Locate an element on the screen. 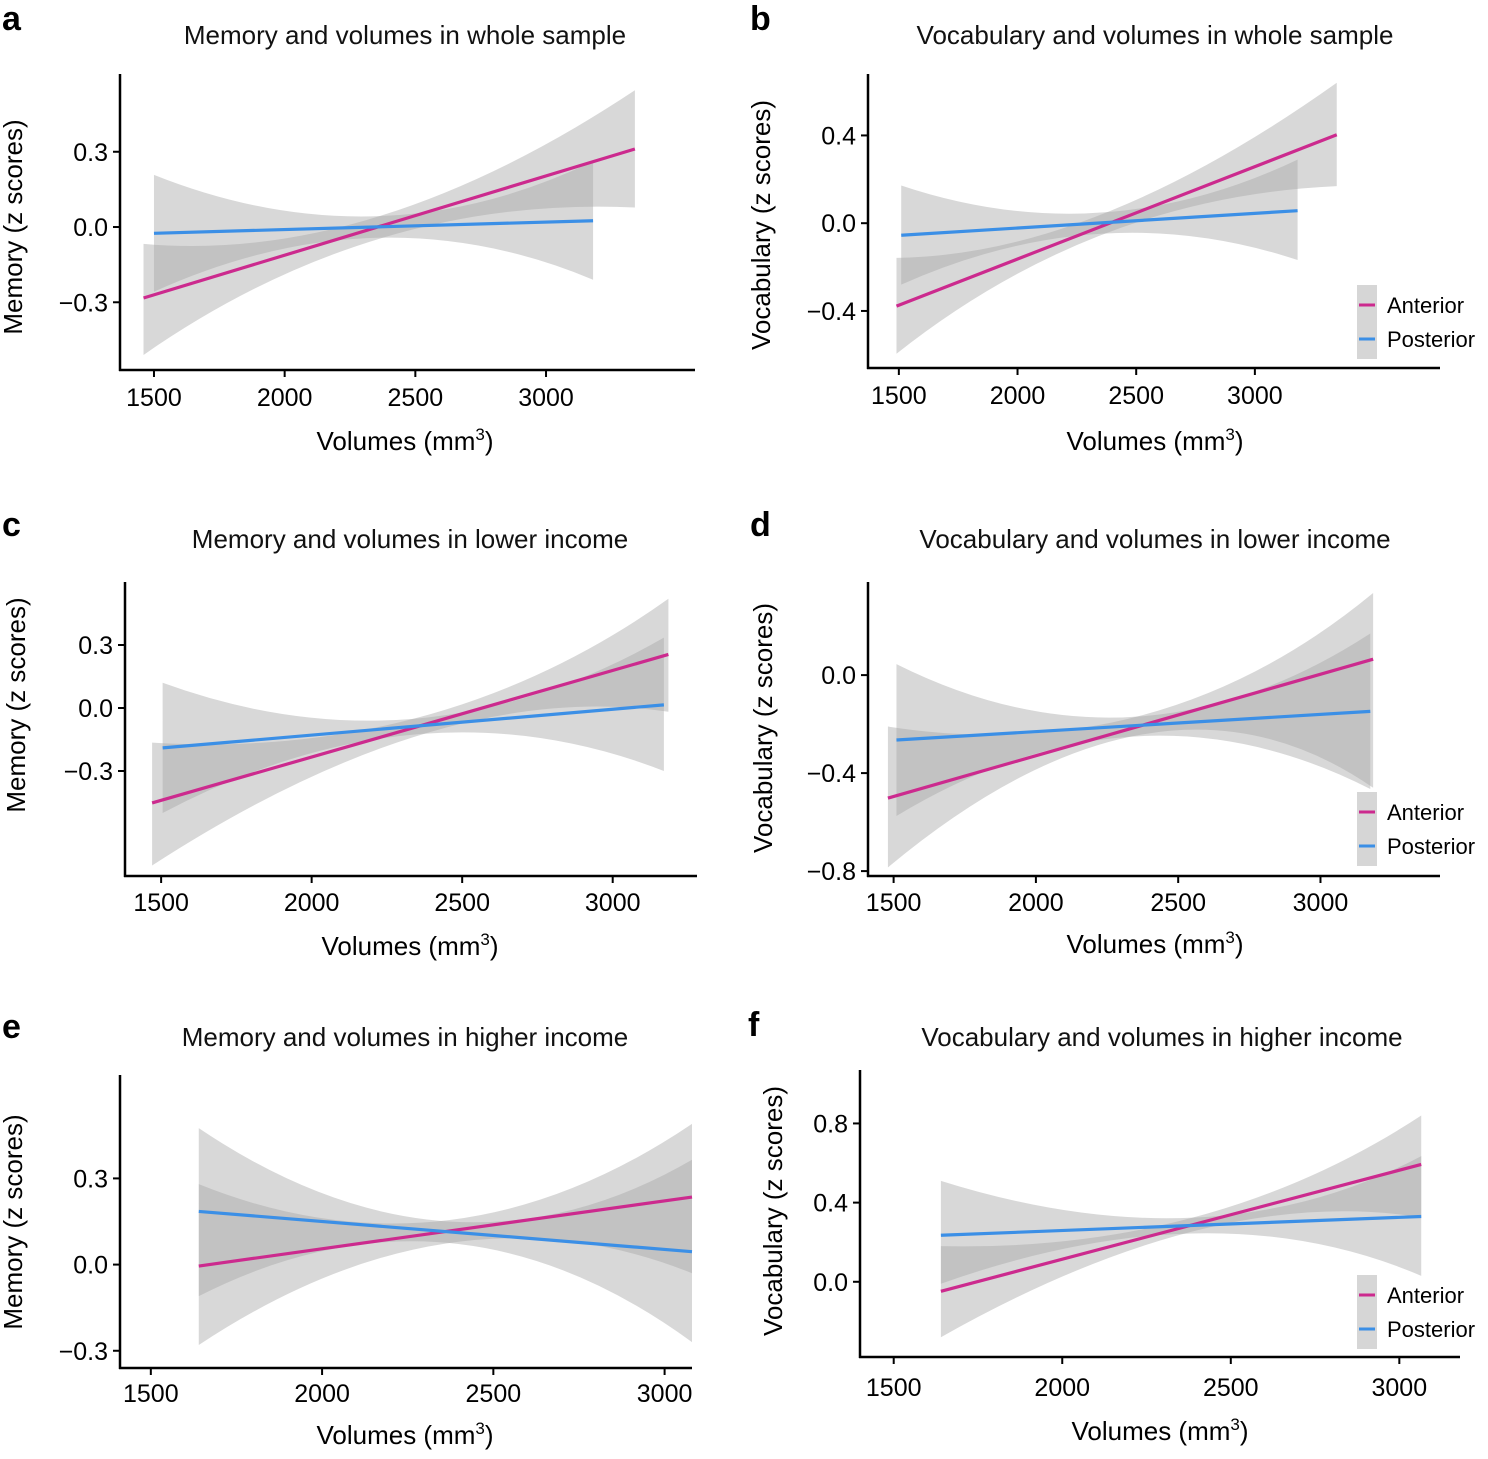  chart-title: Memory and volumes in higher income is located at coordinates (405, 1037).